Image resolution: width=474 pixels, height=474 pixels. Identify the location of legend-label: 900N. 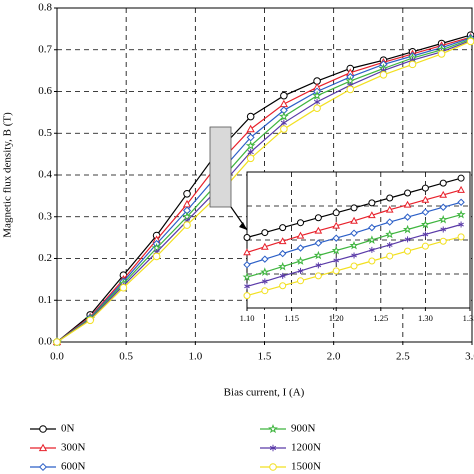
(303, 429).